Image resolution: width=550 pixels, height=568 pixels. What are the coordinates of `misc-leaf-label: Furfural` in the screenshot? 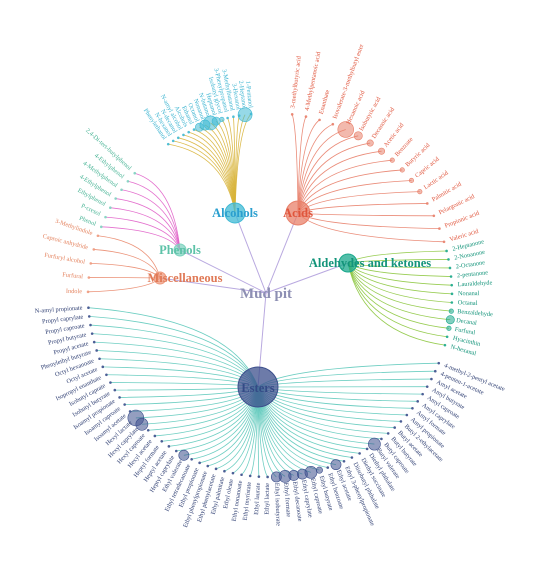 It's located at (72, 275).